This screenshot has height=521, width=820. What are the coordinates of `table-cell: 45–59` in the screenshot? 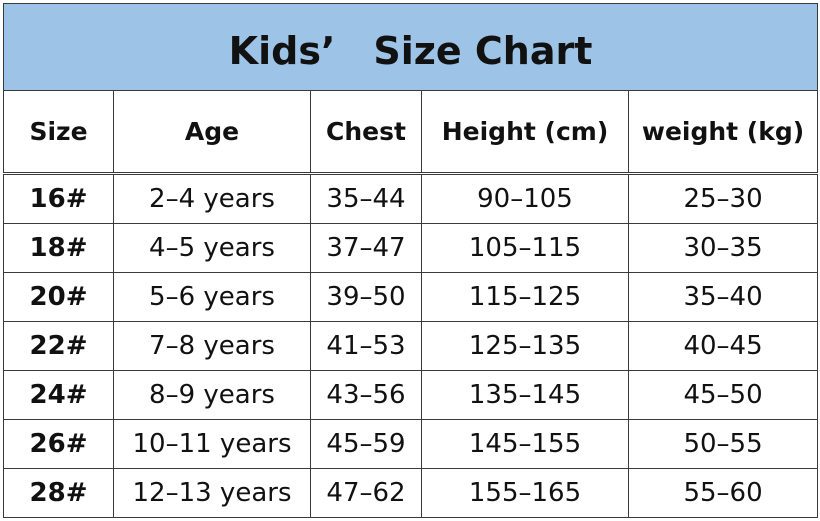 It's located at (366, 444).